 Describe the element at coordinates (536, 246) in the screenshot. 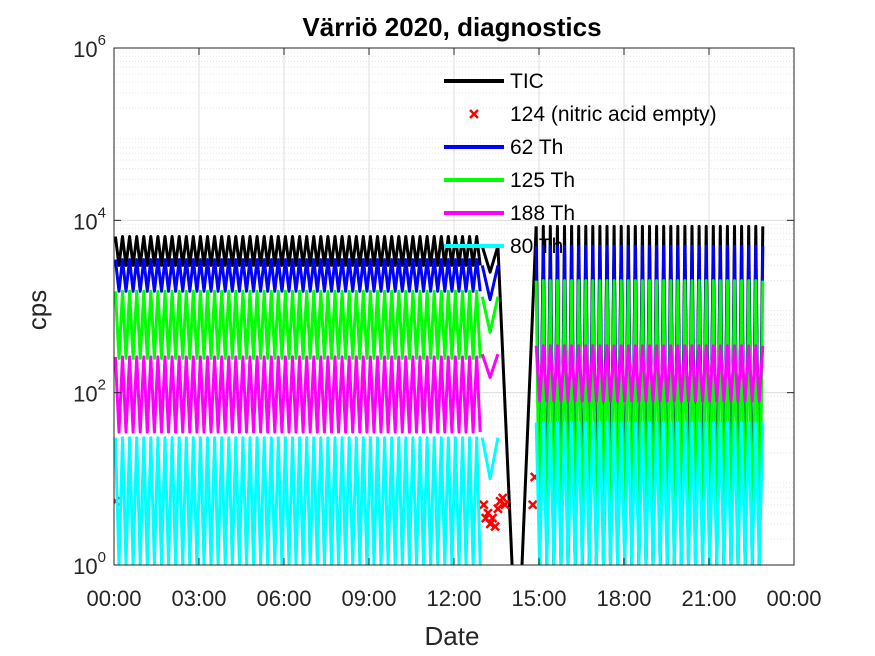

I see `legend-label: 80 Th` at that location.